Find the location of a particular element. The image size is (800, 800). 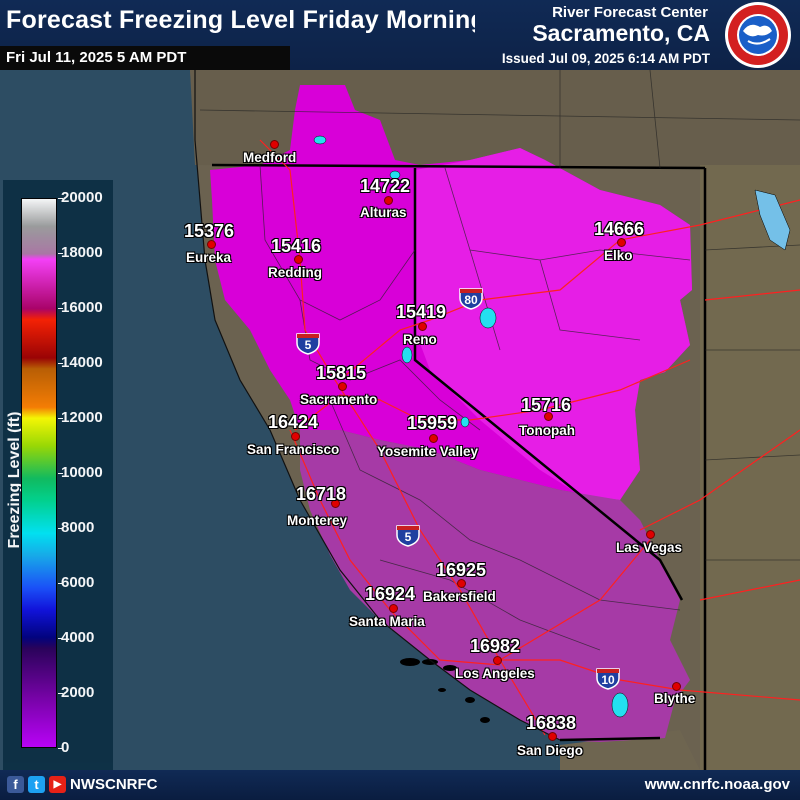

legend-label: 16000 is located at coordinates (82, 307).